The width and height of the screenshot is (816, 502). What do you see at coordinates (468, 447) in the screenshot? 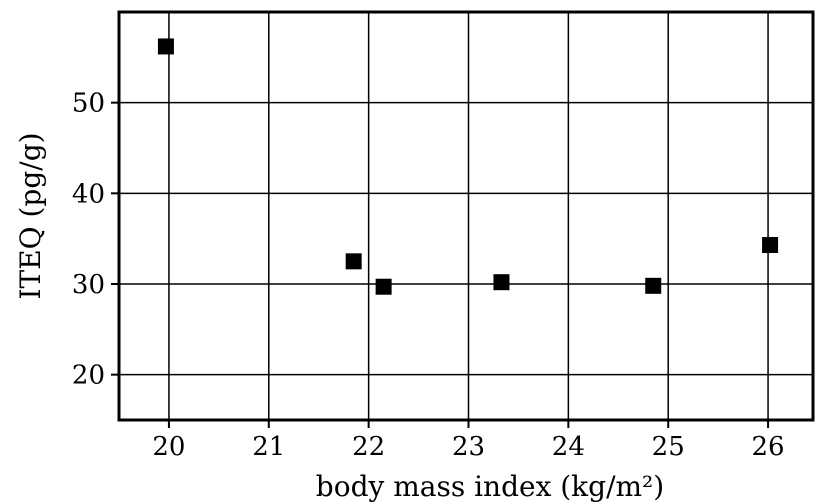
I see `x-tick-label: 23` at bounding box center [468, 447].